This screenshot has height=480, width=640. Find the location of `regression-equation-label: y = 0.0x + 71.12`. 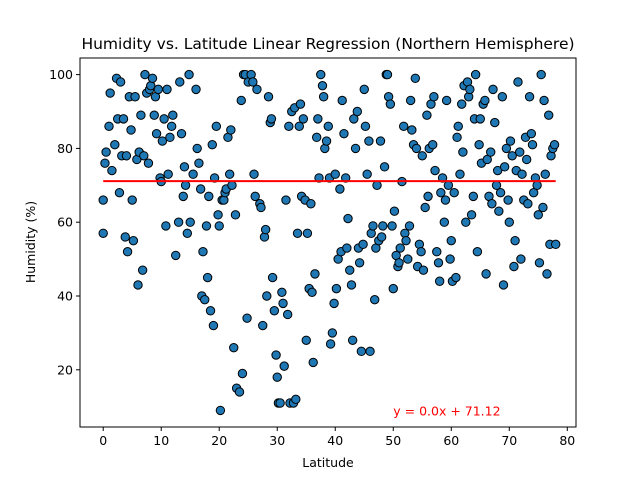

regression-equation-label: y = 0.0x + 71.12 is located at coordinates (446, 410).